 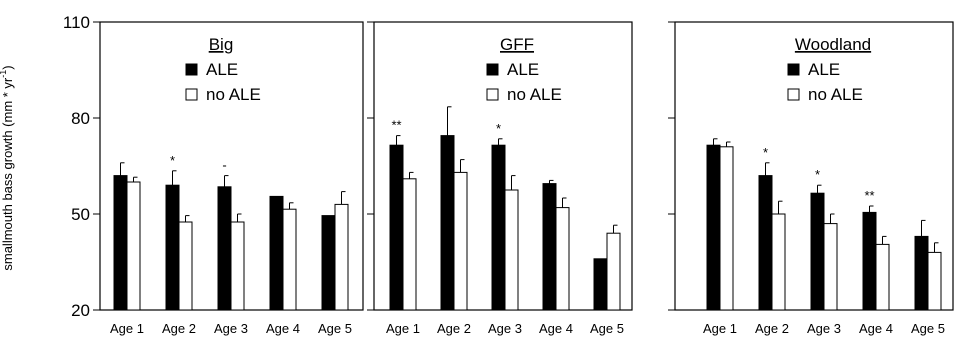 What do you see at coordinates (221, 44) in the screenshot?
I see `panel-title: Big` at bounding box center [221, 44].